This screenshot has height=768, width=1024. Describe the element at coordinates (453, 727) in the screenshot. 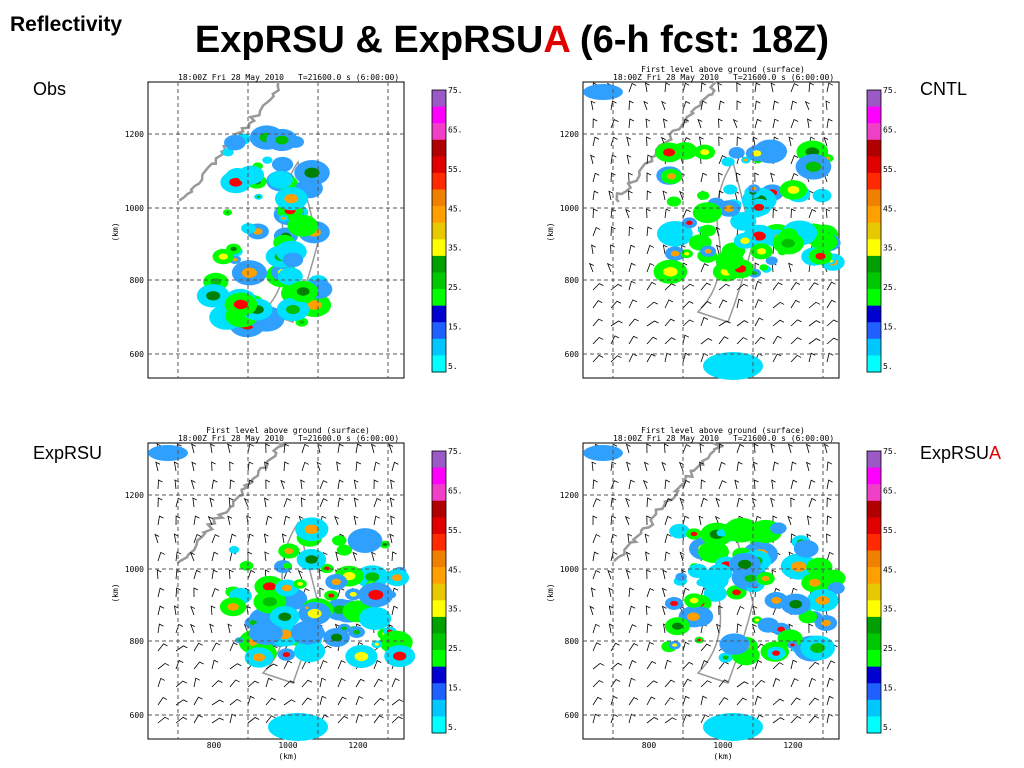

I see `colorbar-label: 5.` at that location.